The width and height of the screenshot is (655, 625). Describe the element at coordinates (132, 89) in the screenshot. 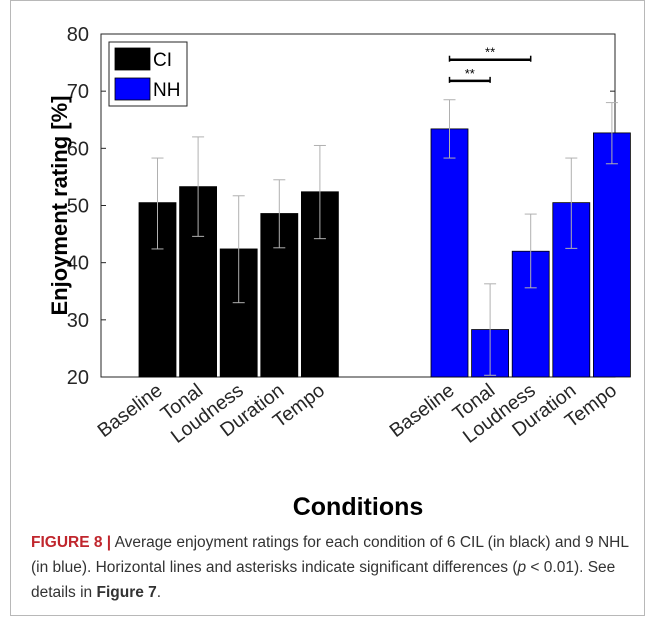

I see `legend-swatch-nh` at that location.